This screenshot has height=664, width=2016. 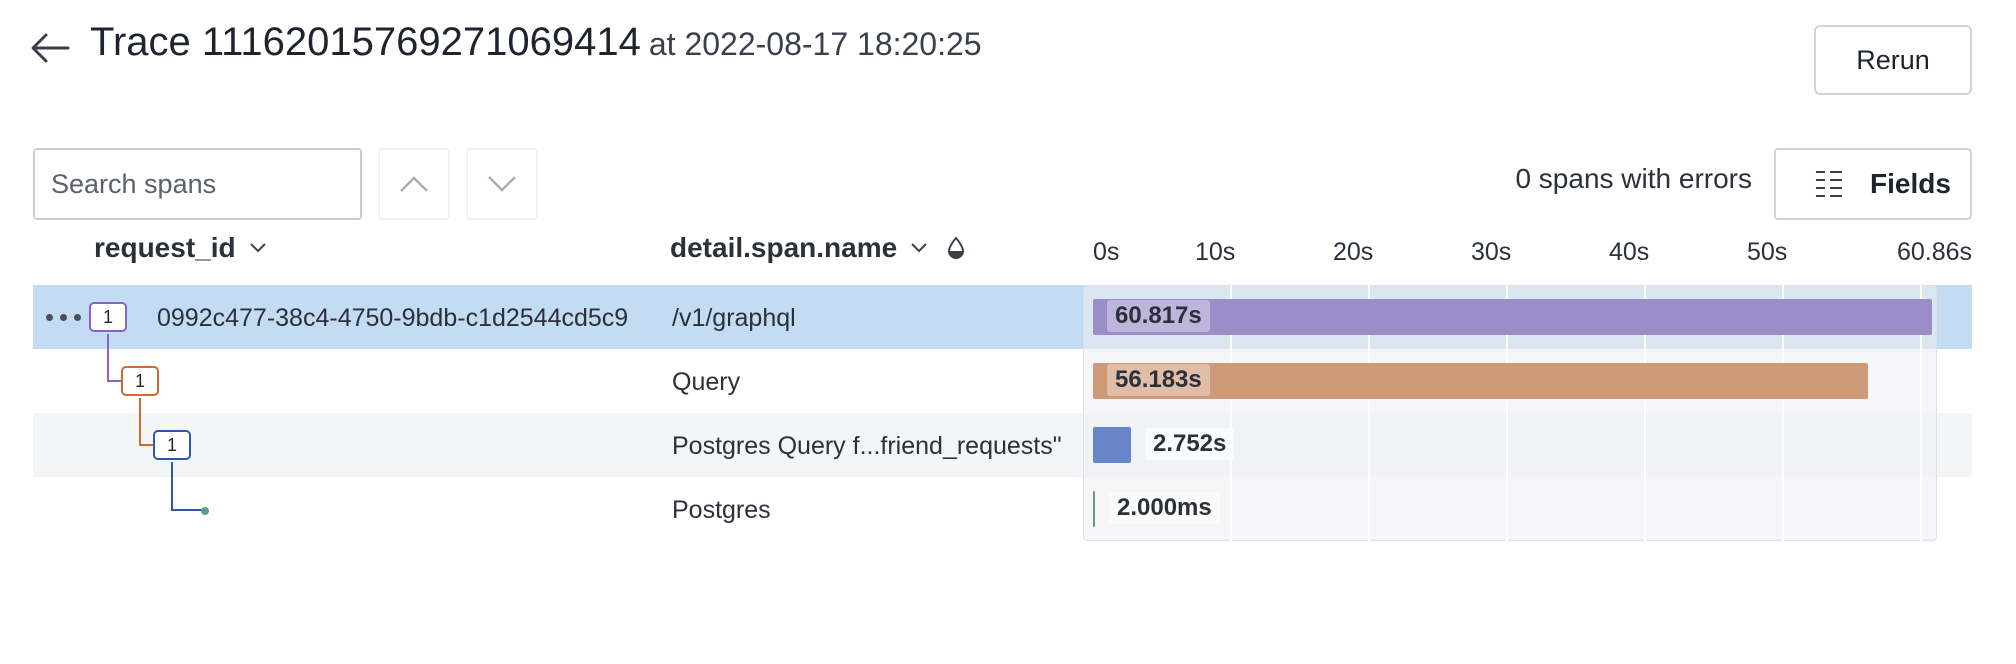 What do you see at coordinates (1106, 252) in the screenshot?
I see `timeline-tick: 0s` at bounding box center [1106, 252].